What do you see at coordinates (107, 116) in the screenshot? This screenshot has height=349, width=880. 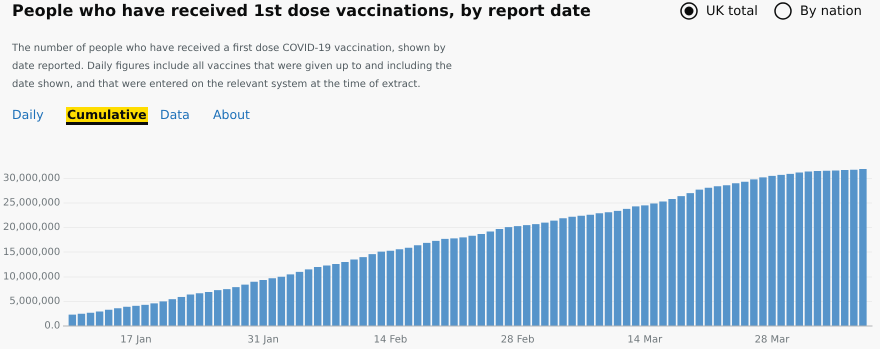 I see `text: Cumulative` at bounding box center [107, 116].